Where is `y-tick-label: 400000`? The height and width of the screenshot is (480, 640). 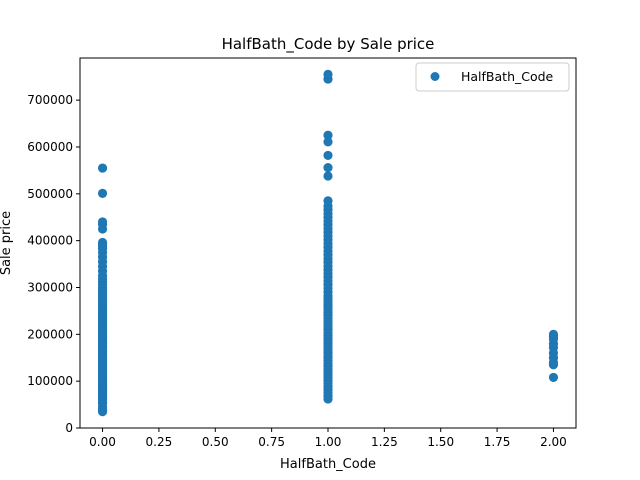
y-tick-label: 400000 is located at coordinates (50, 241).